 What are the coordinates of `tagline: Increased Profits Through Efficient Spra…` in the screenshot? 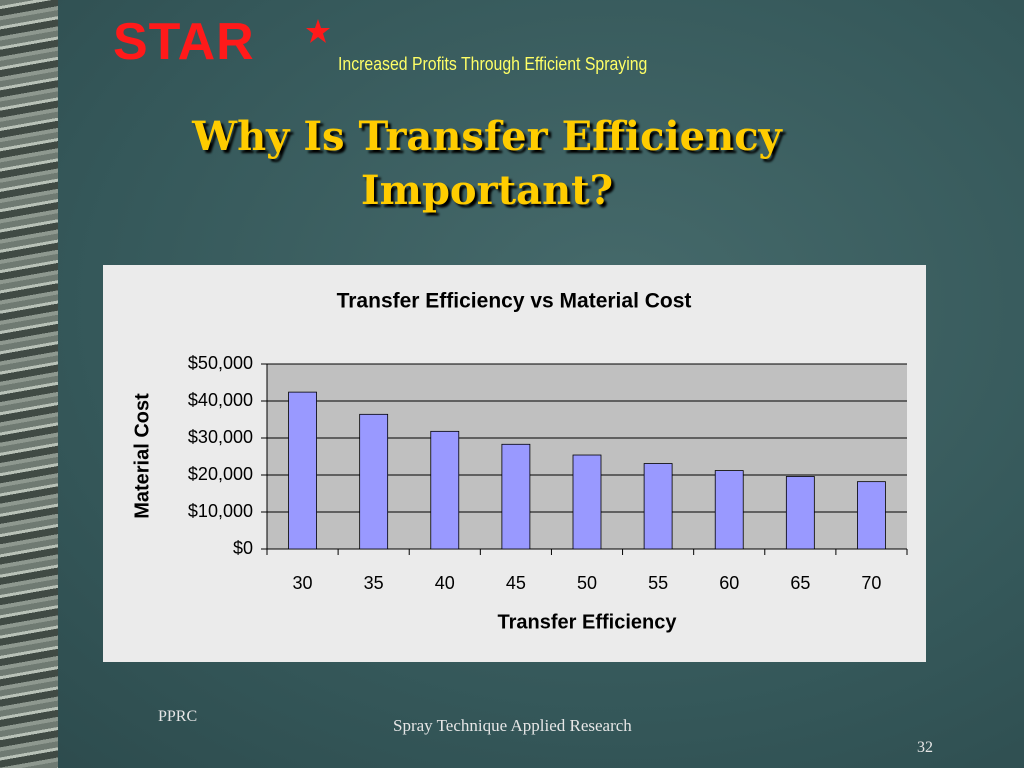 It's located at (493, 64).